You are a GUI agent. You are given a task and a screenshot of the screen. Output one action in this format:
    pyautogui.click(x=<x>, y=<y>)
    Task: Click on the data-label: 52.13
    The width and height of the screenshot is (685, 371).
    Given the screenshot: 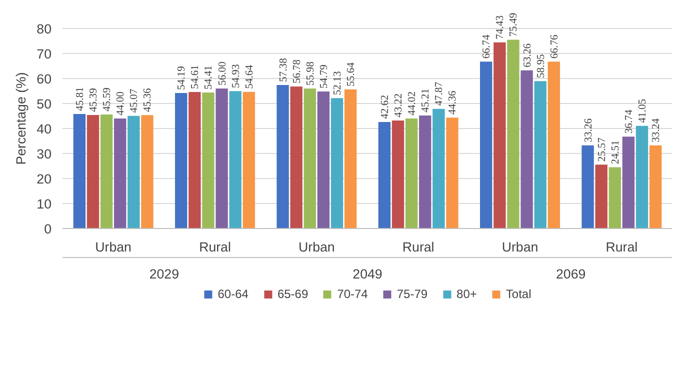 What is the action you would take?
    pyautogui.click(x=338, y=83)
    